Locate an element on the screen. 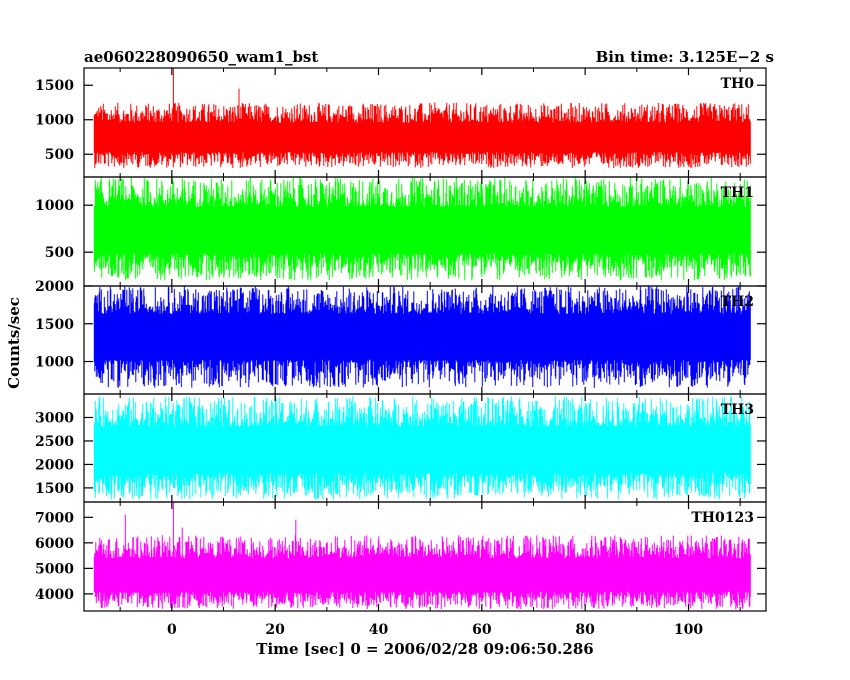  panel-label-th0123: TH0123 is located at coordinates (722, 518).